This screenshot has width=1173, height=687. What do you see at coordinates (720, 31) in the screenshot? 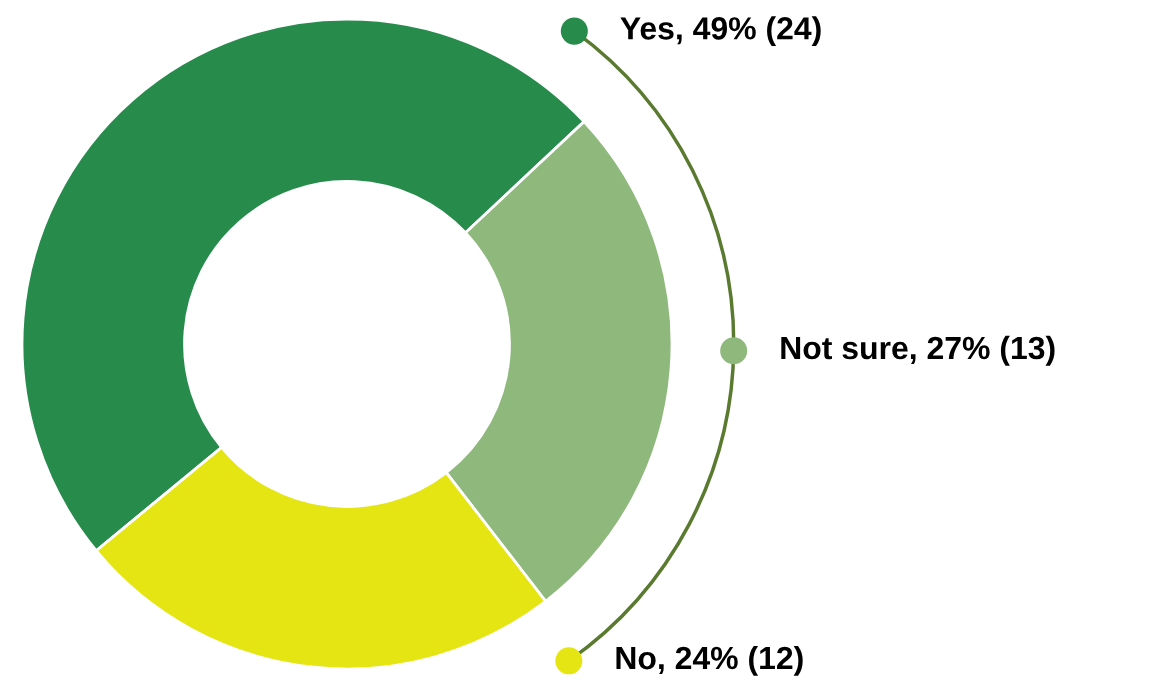
I see `legend-label: Yes, 49% (24)` at bounding box center [720, 31].